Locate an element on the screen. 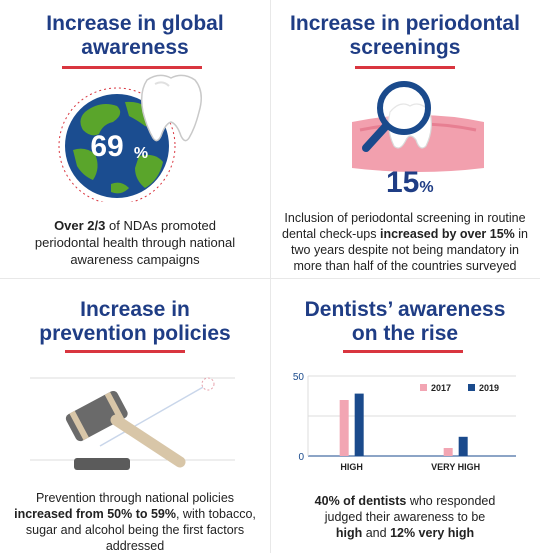 The image size is (540, 554). prevention-caption-pre: Prevention through national policies is located at coordinates (135, 498).